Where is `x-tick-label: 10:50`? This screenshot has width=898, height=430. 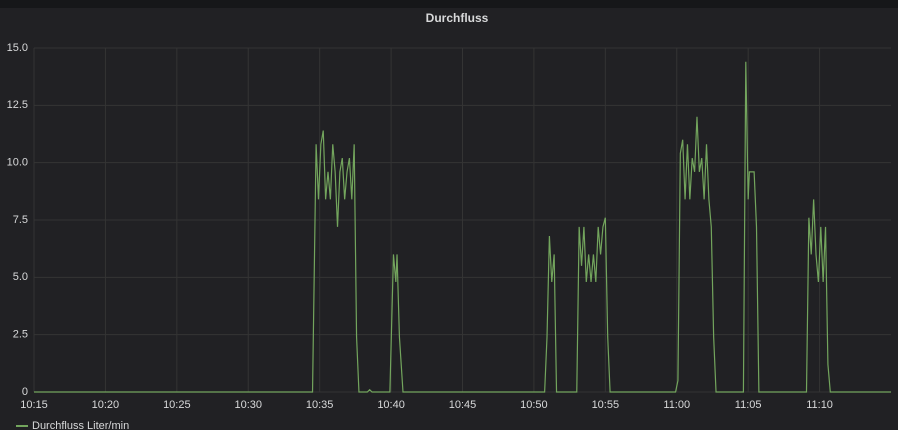 x-tick-label: 10:50 is located at coordinates (534, 405).